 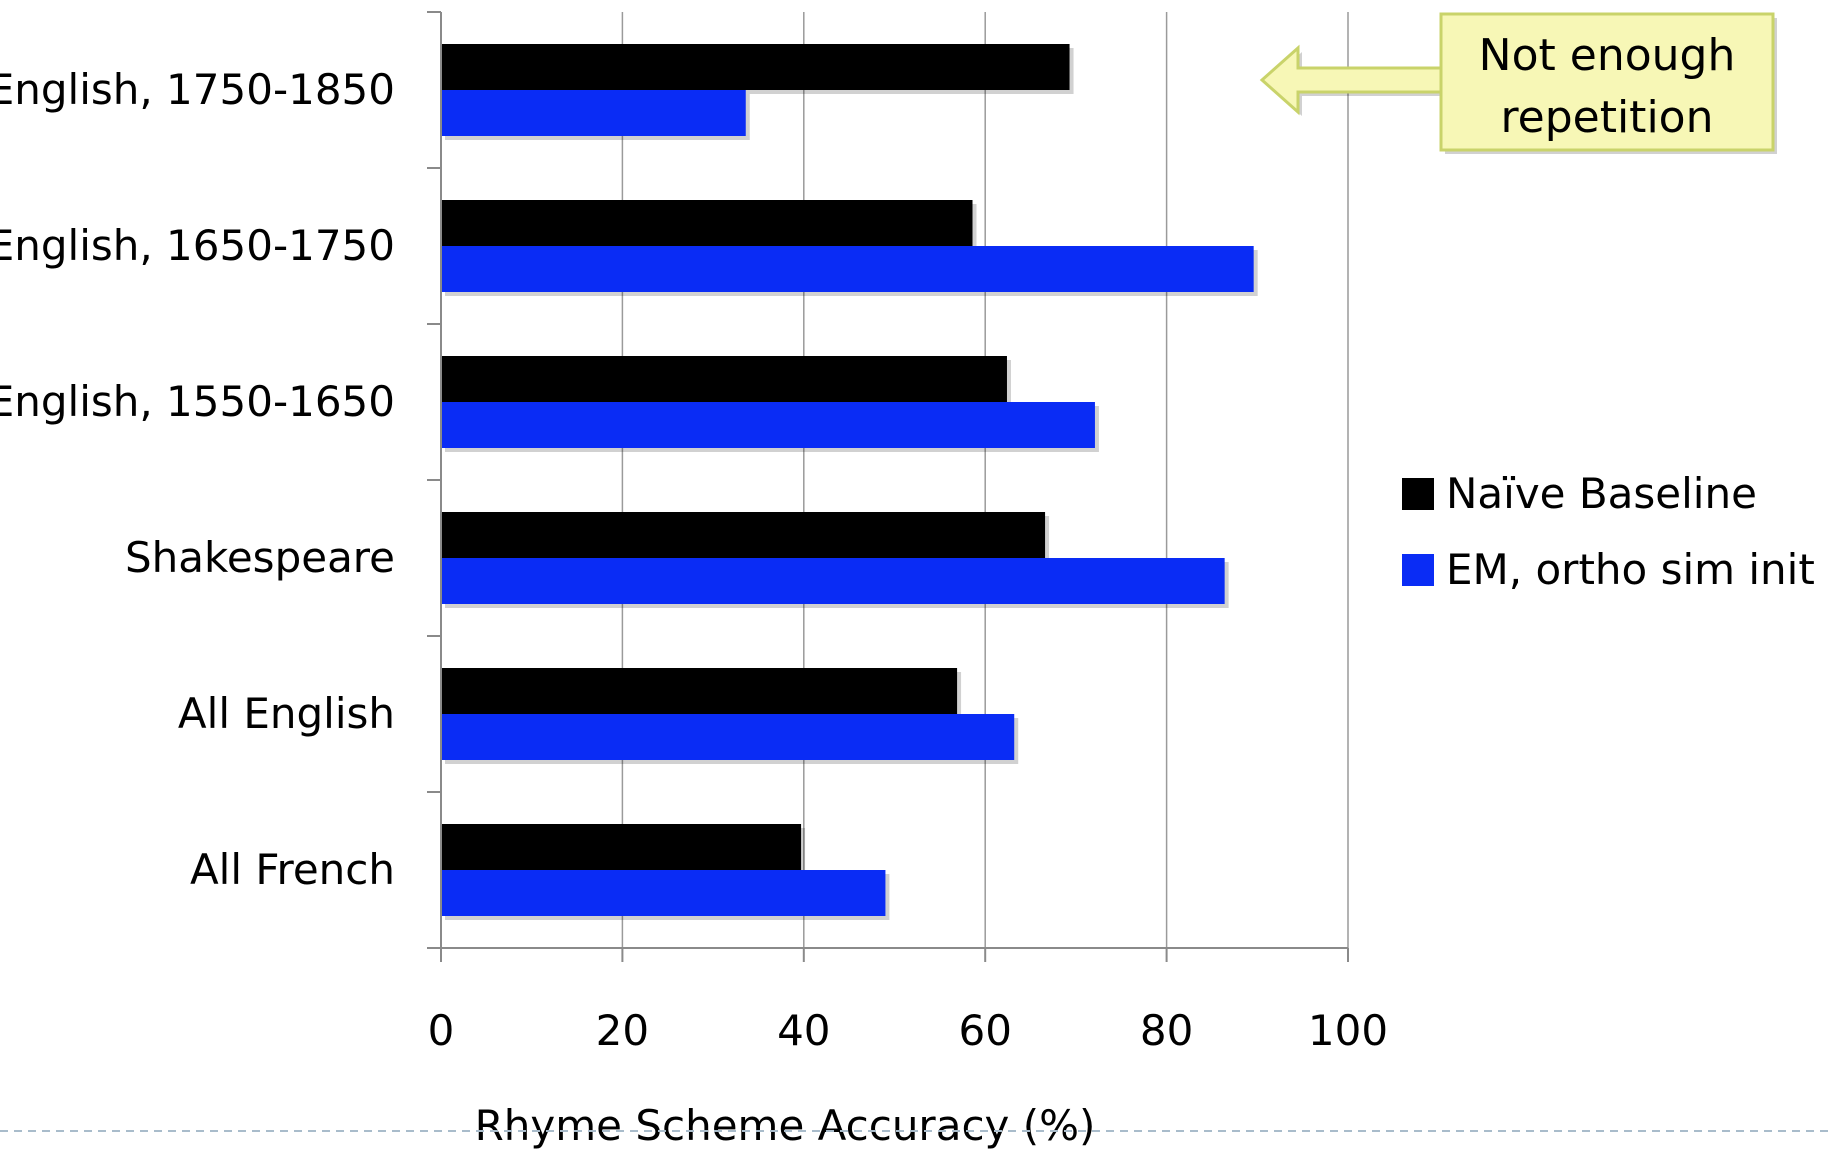 What do you see at coordinates (260, 557) in the screenshot?
I see `category-label: Shakespeare` at bounding box center [260, 557].